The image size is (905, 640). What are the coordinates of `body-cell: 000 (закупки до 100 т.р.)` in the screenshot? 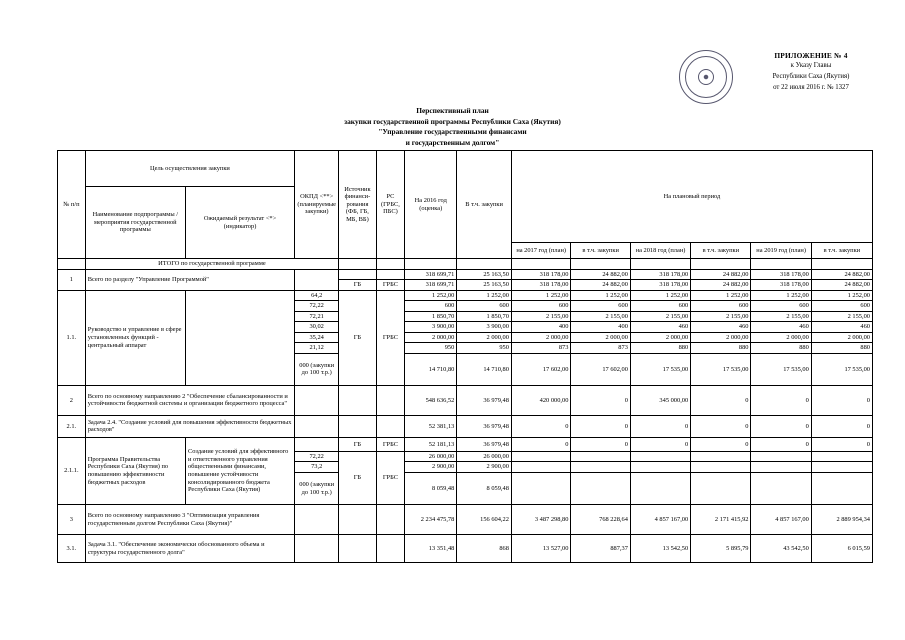 It's located at (317, 369).